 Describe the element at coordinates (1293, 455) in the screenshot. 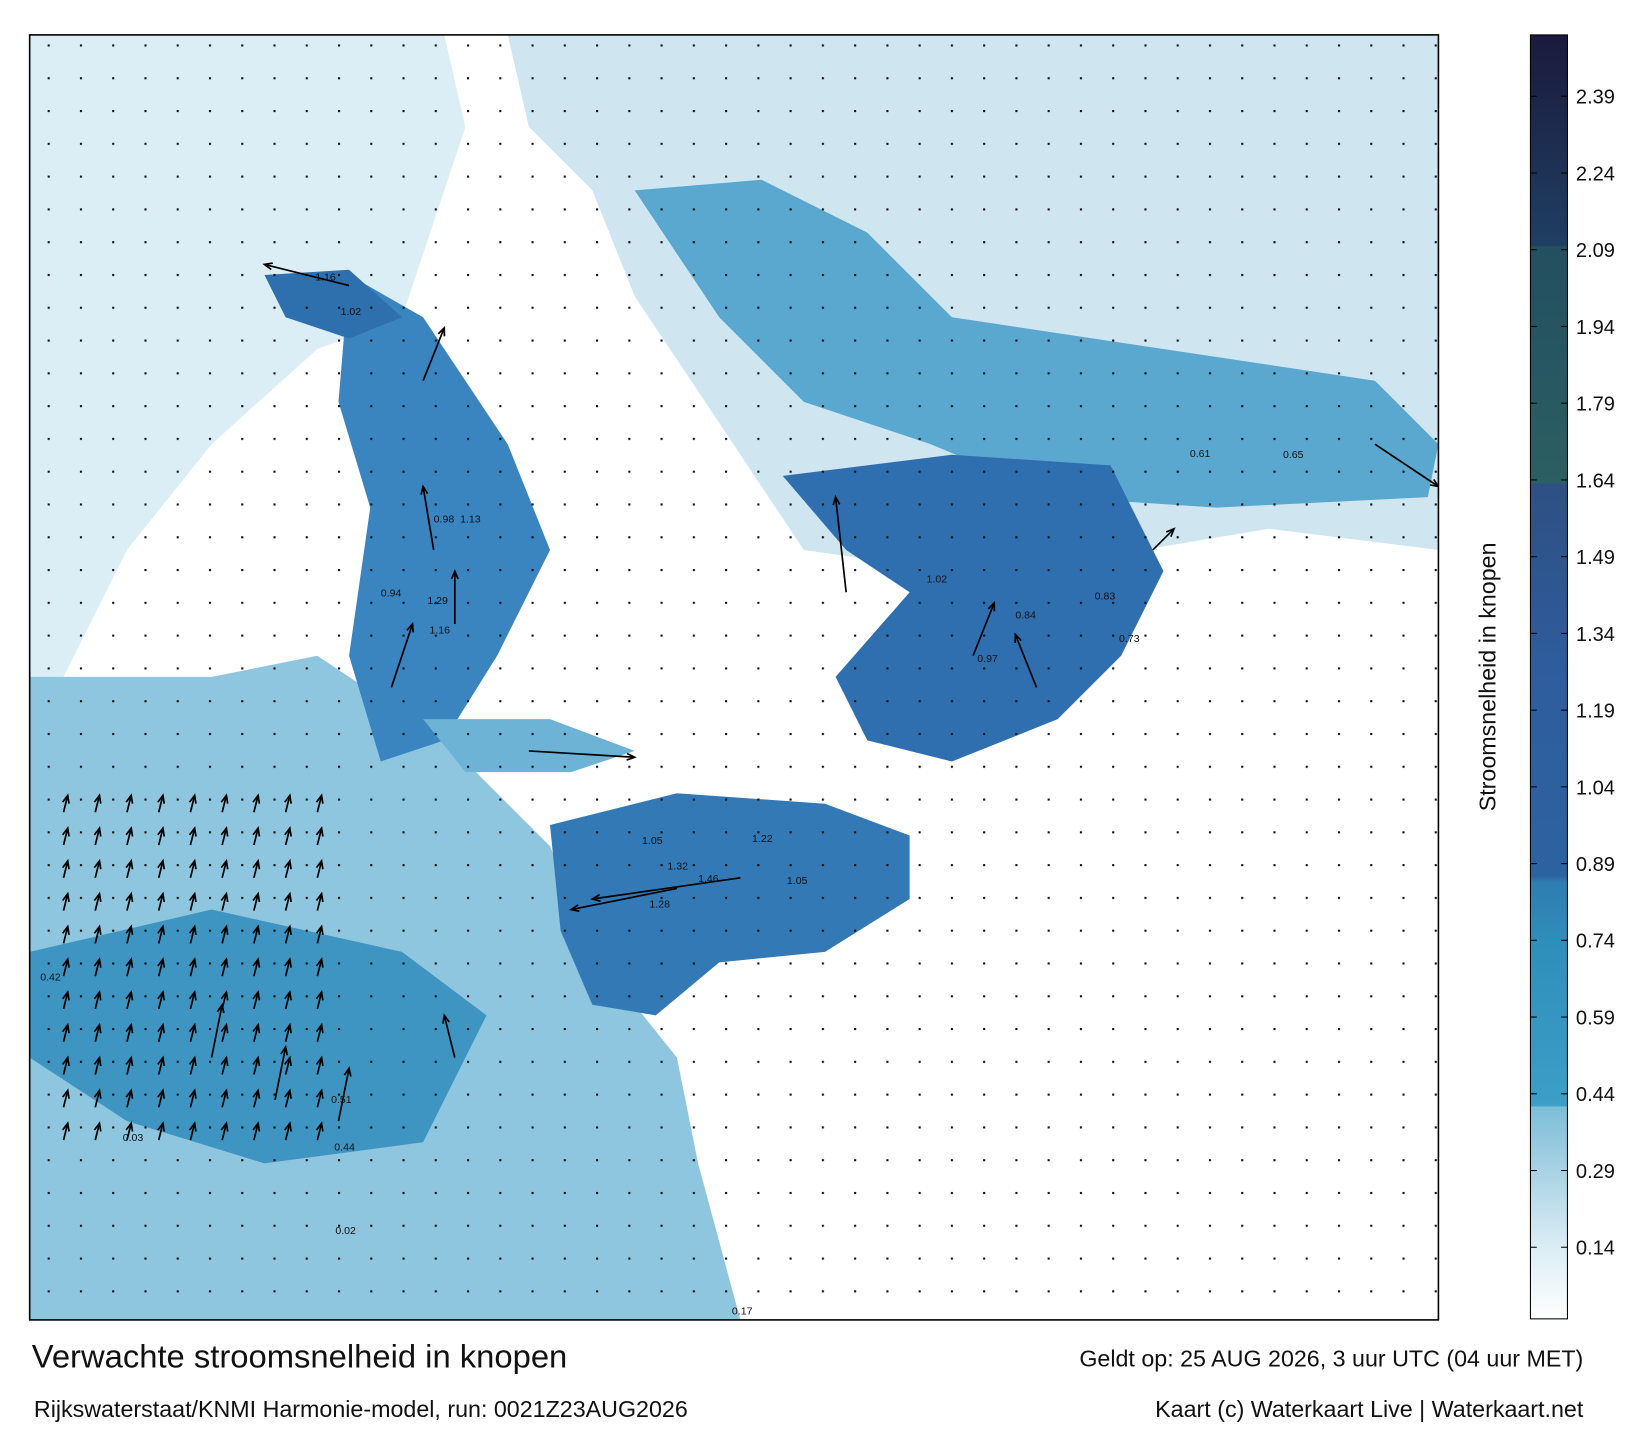

I see `speed-label: 0.65` at that location.